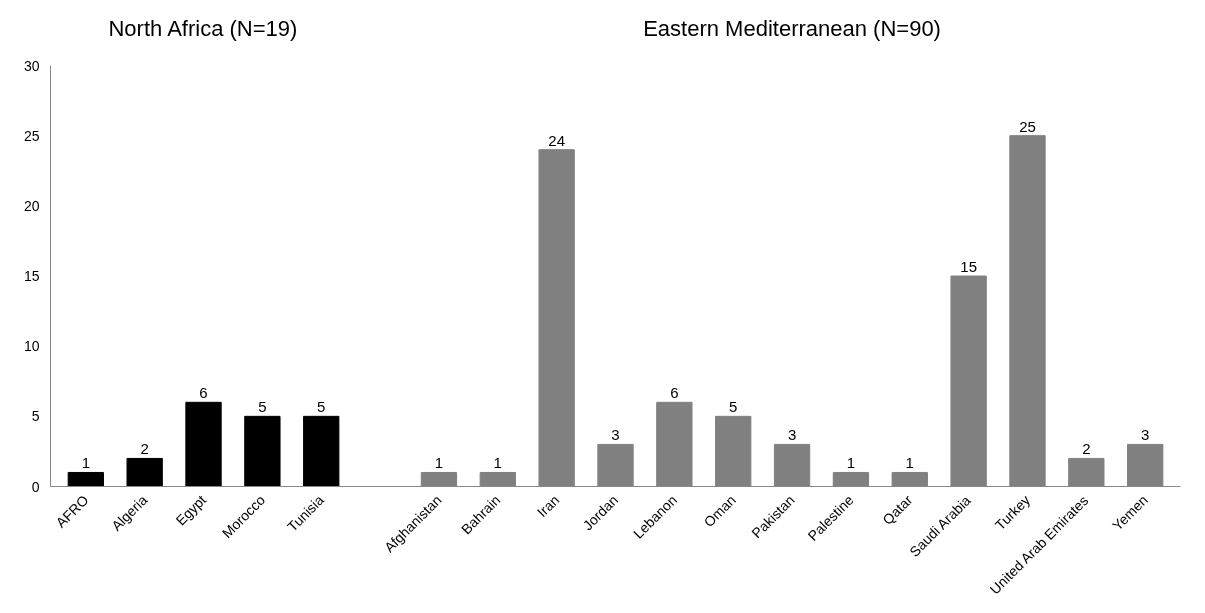 This screenshot has height=613, width=1205. What do you see at coordinates (556, 140) in the screenshot?
I see `data-label: 24` at bounding box center [556, 140].